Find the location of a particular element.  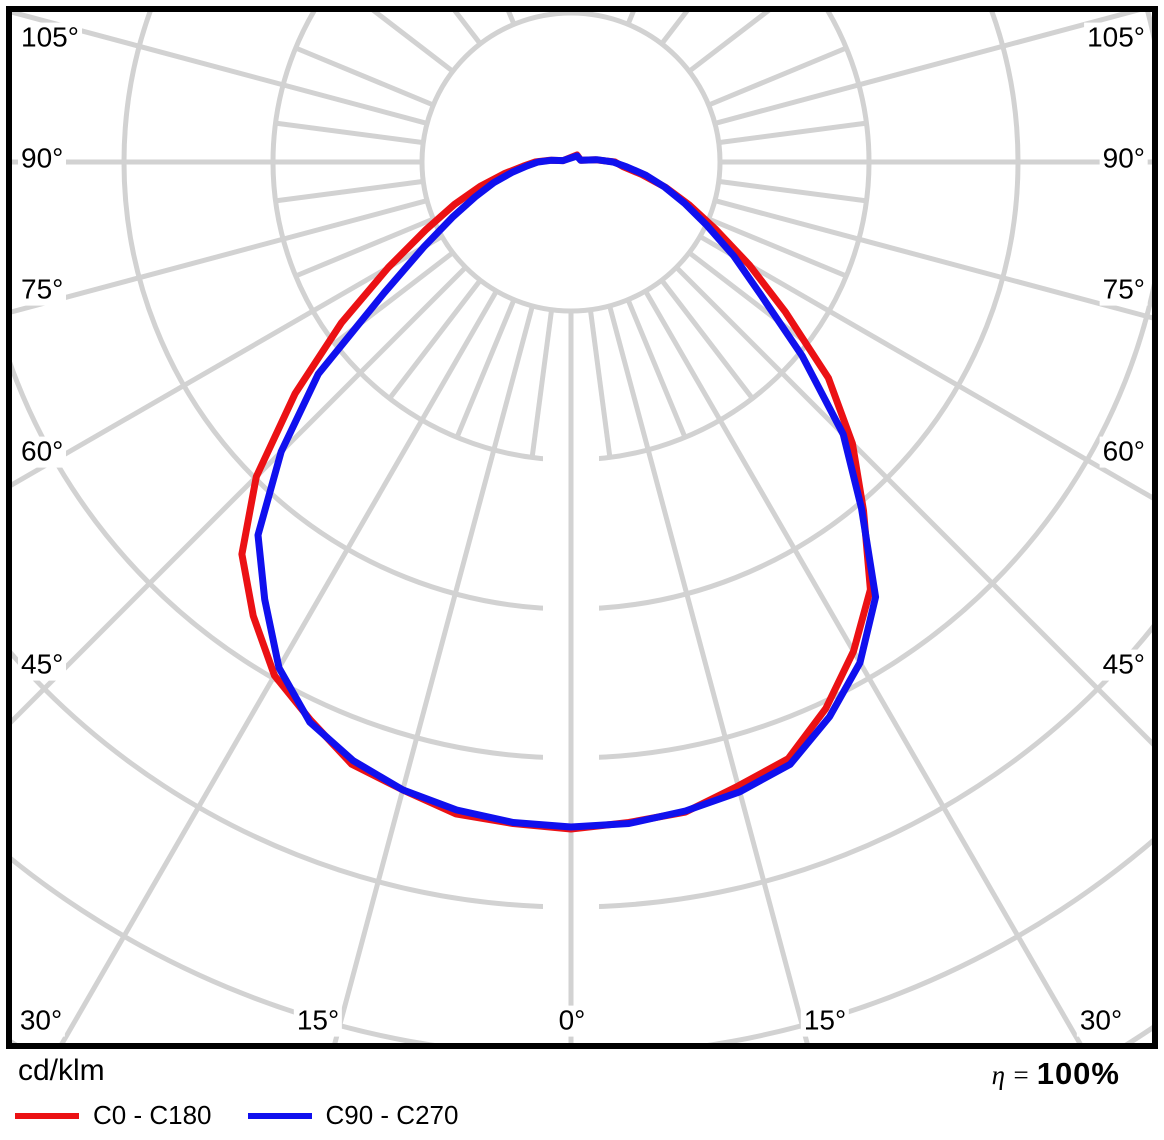

eta-value: 100% is located at coordinates (1078, 1073).